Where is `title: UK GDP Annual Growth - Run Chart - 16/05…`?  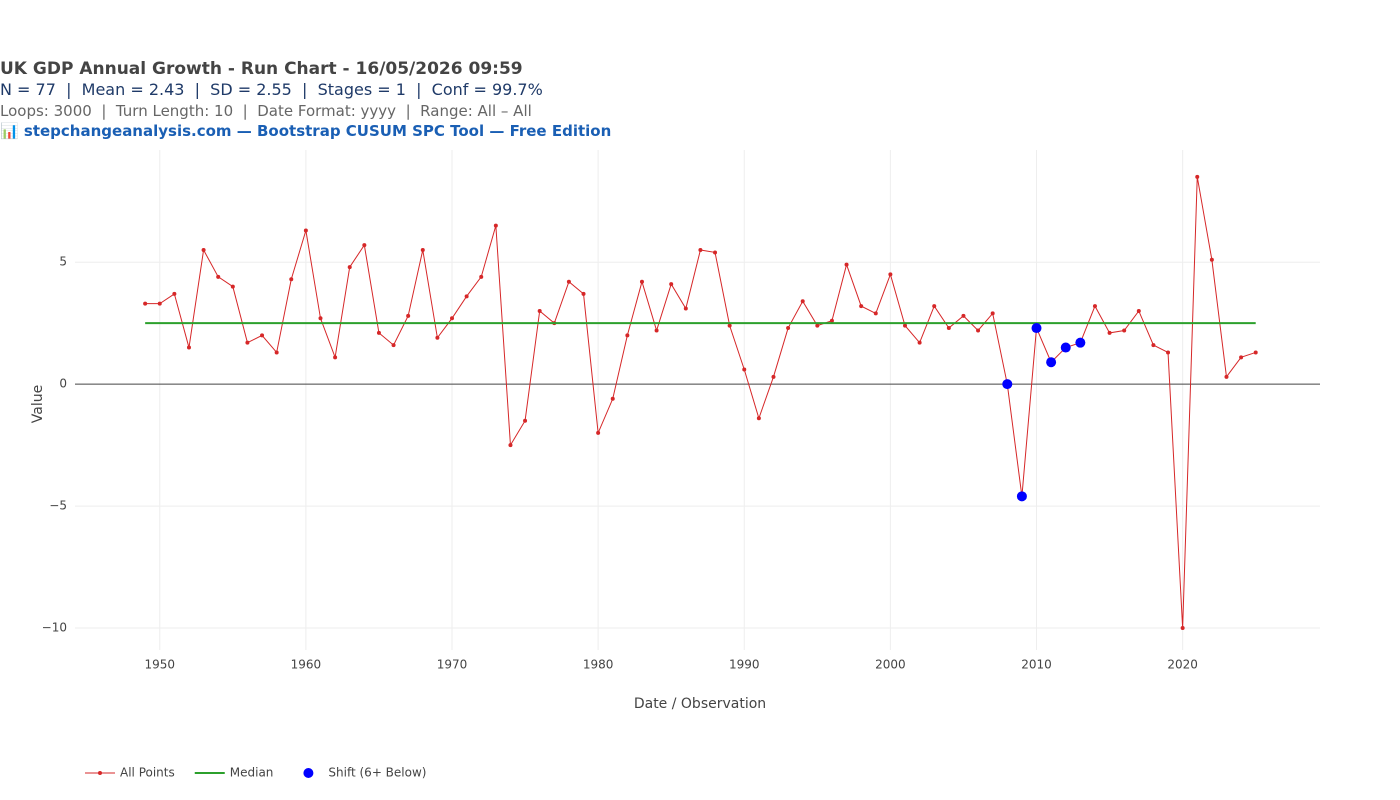 title: UK GDP Annual Growth - Run Chart - 16/05… is located at coordinates (261, 69).